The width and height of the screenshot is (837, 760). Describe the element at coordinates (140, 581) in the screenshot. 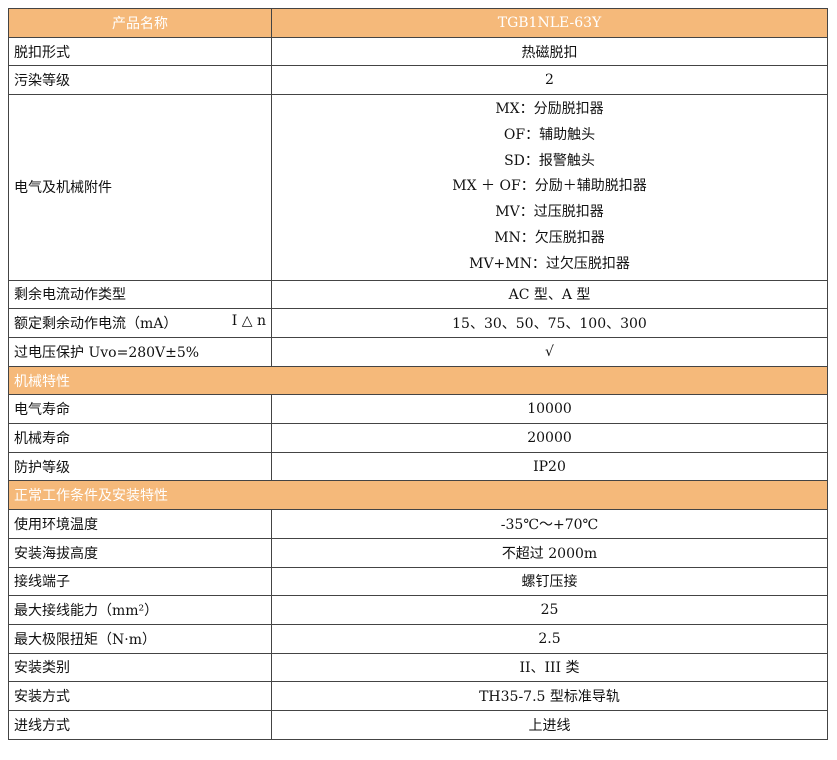

I see `row-key: 接线端子` at that location.